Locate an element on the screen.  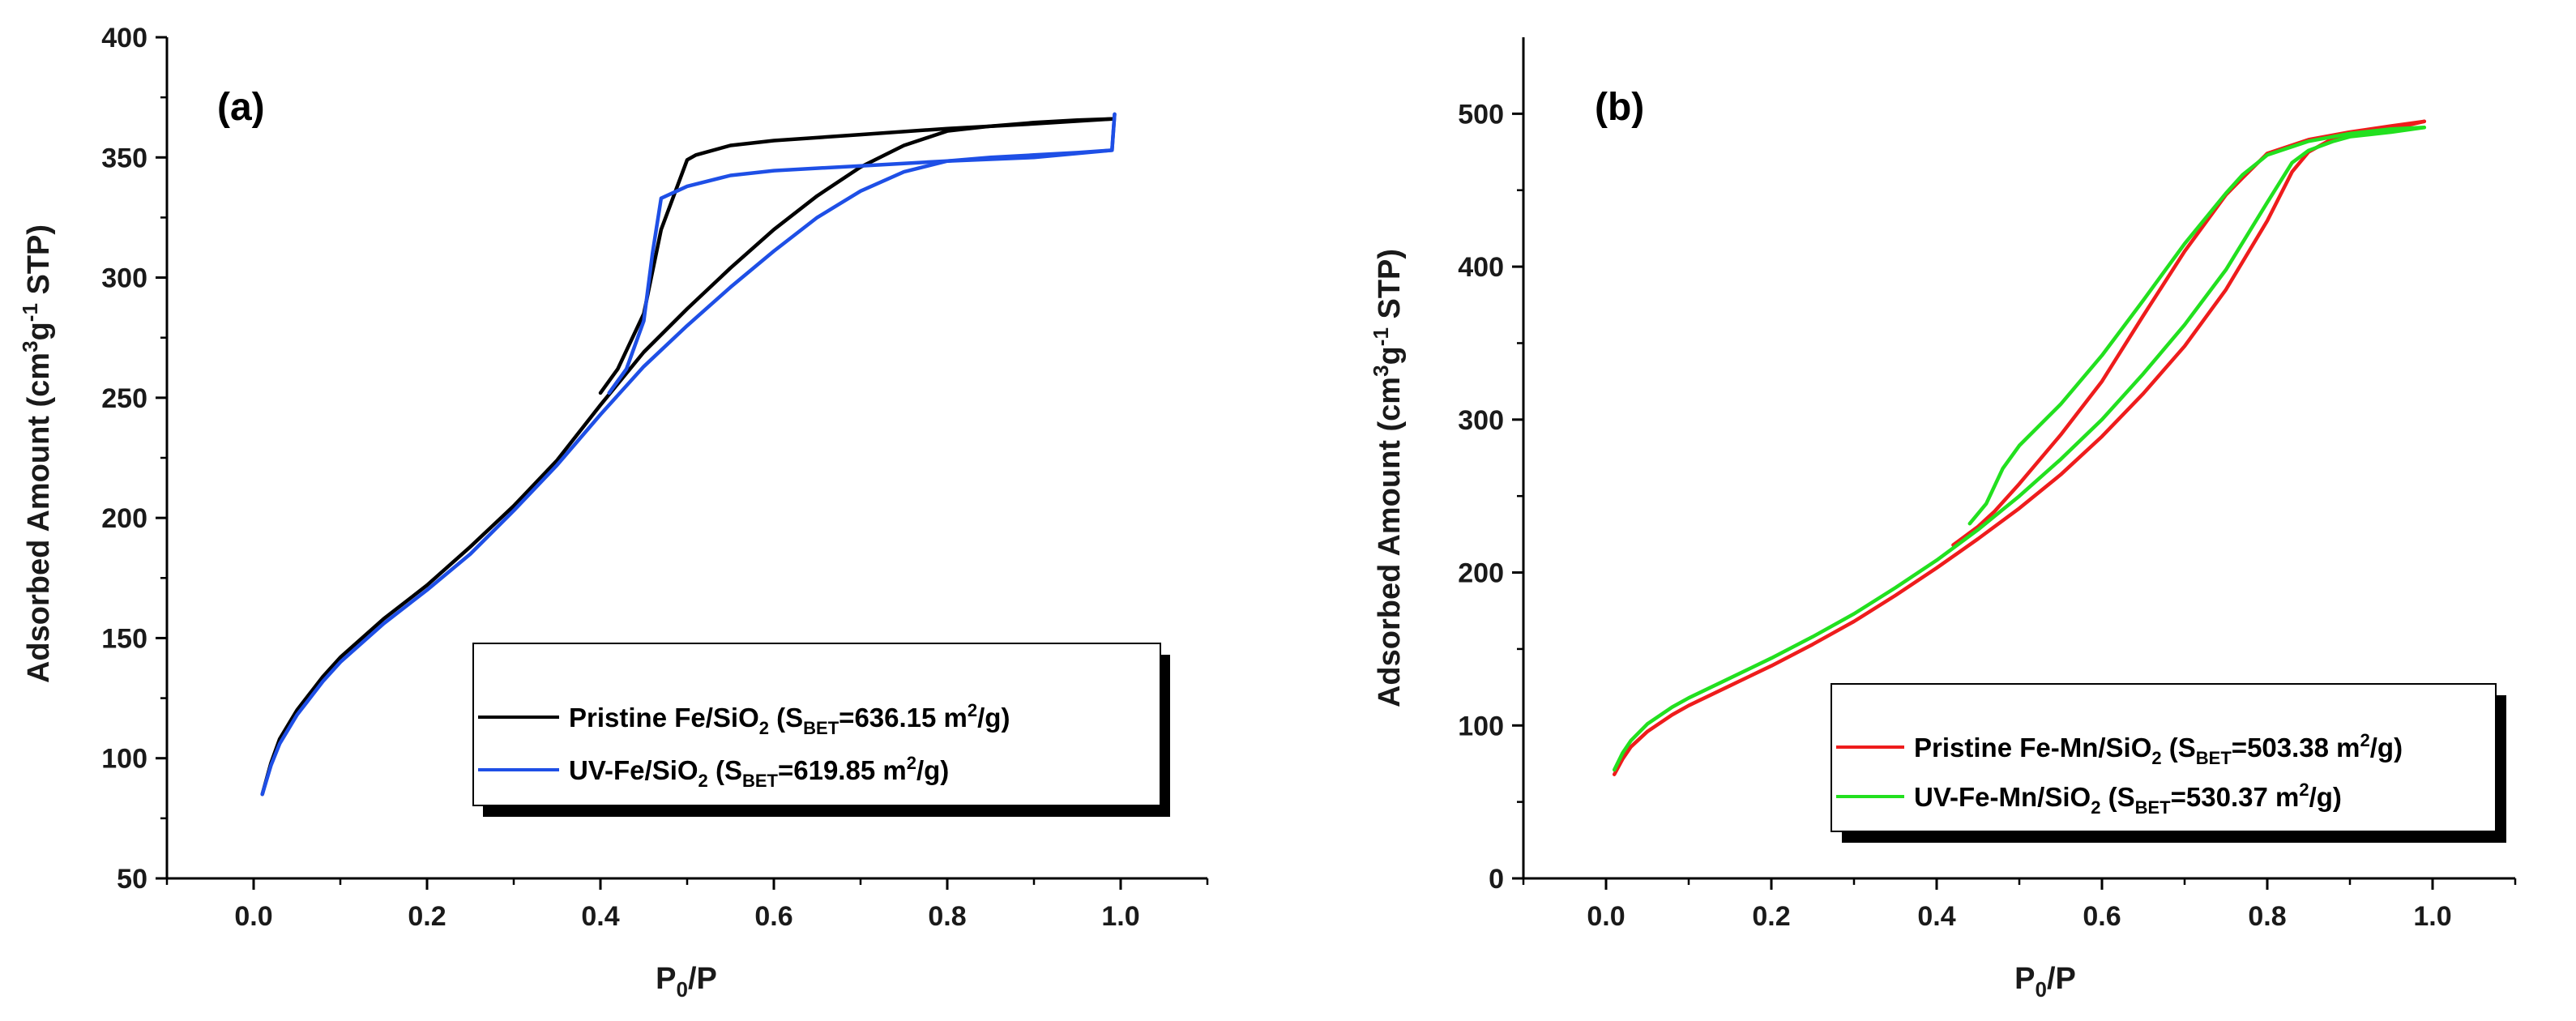
y-ticks-a: 50 100 150 200 250 300 350 400 is located at coordinates (134, 459).